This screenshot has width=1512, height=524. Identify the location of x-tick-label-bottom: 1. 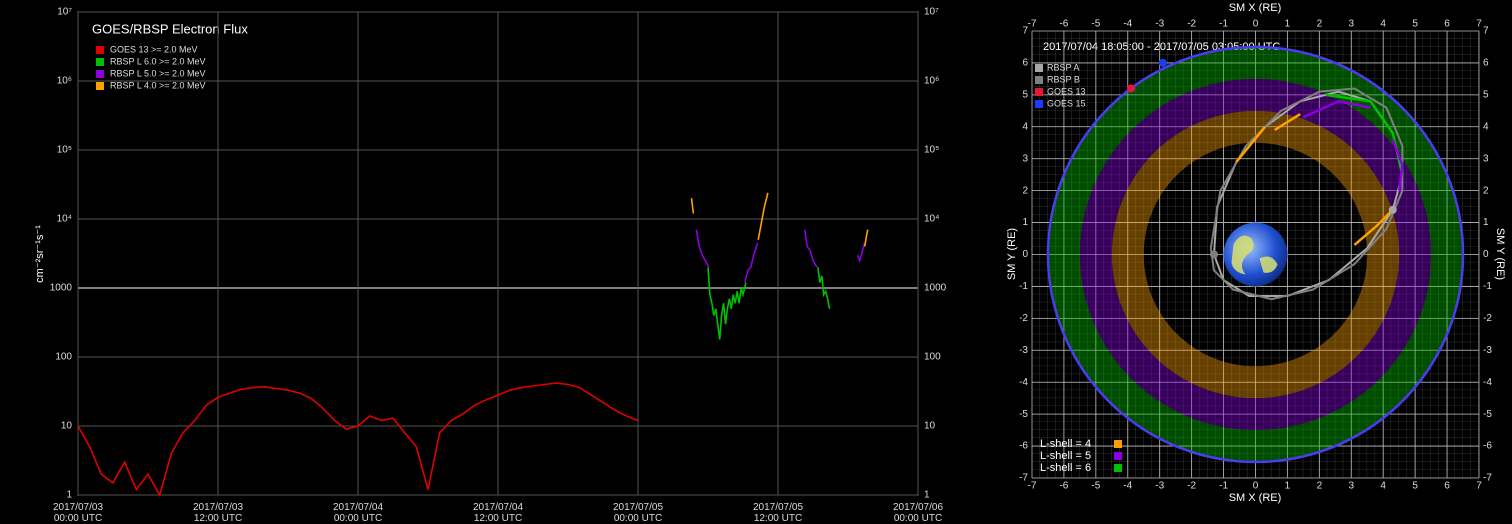
(1288, 486).